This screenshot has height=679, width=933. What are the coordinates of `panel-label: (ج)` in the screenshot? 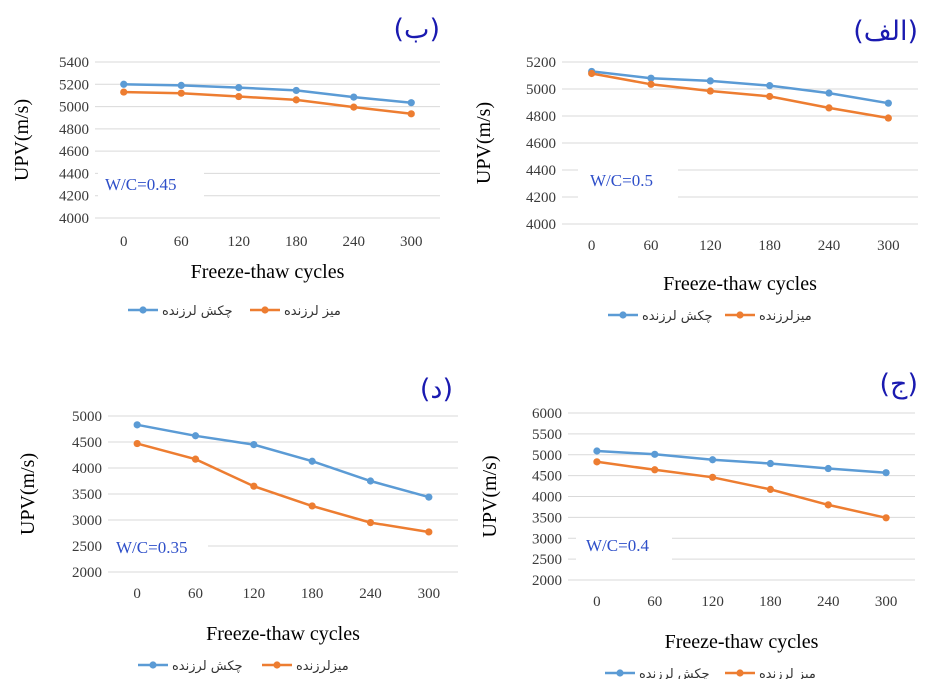 It's located at (898, 384).